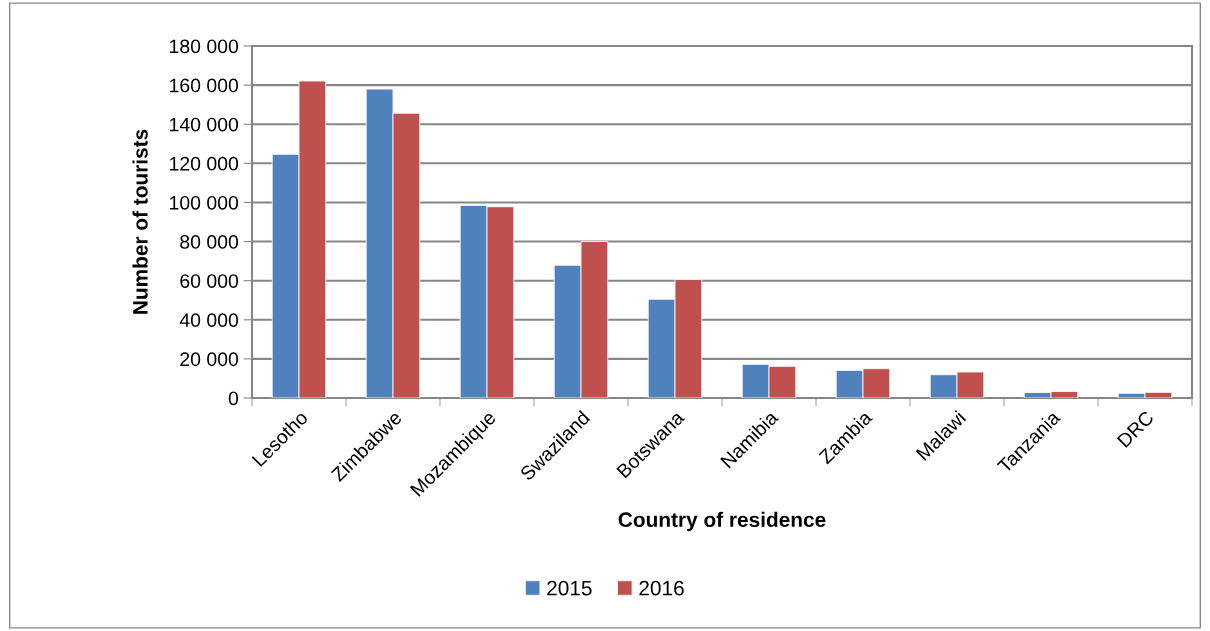  Describe the element at coordinates (204, 202) in the screenshot. I see `y-tick-label: 100 000` at that location.